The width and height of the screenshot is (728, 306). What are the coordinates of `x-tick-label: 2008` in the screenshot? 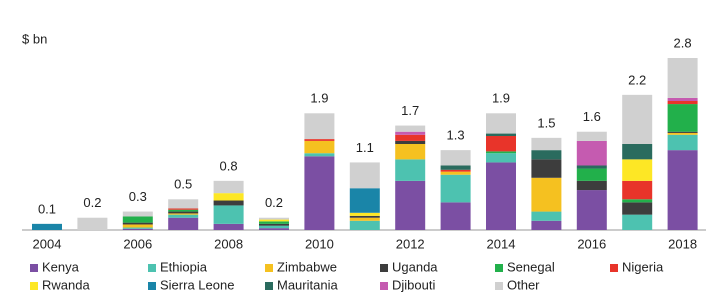 It's located at (228, 243).